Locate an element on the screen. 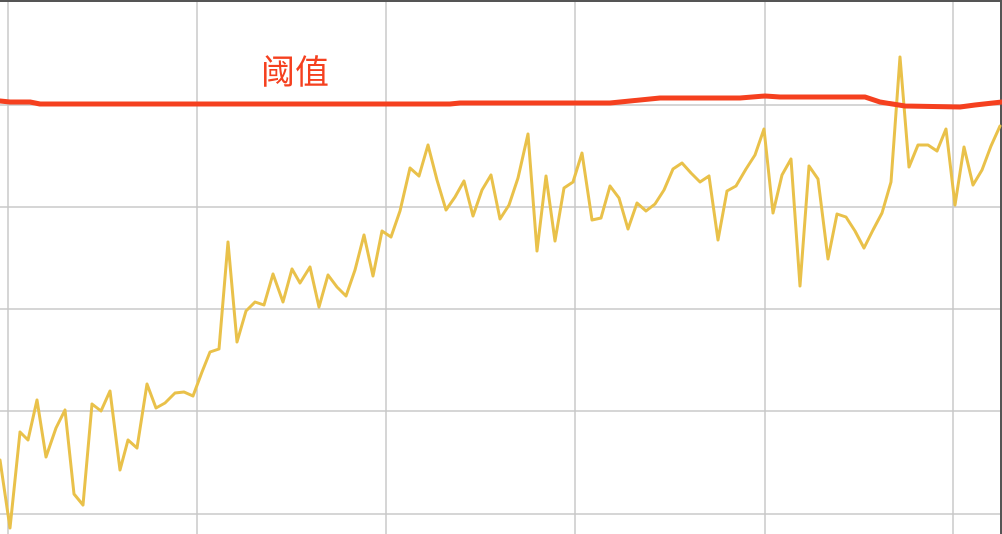  annotation: 阈值 is located at coordinates (295, 73).